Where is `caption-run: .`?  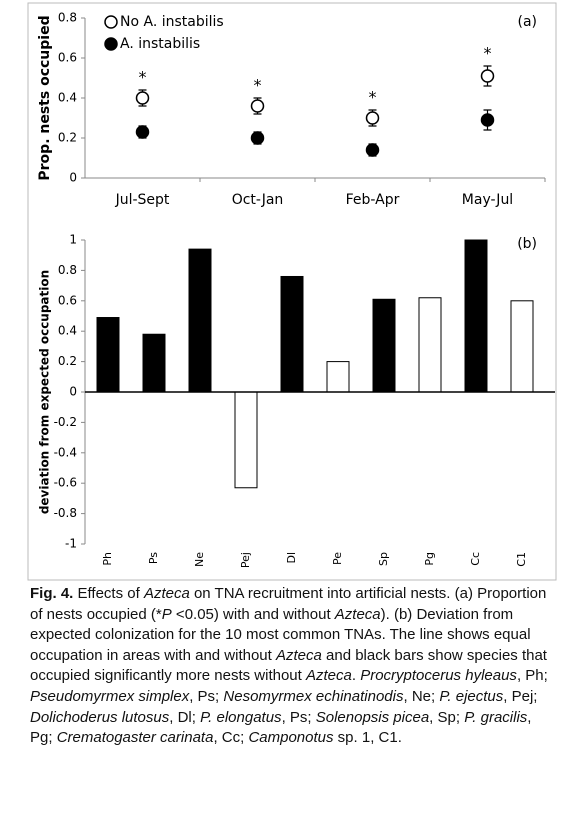
caption-run: . is located at coordinates (356, 676).